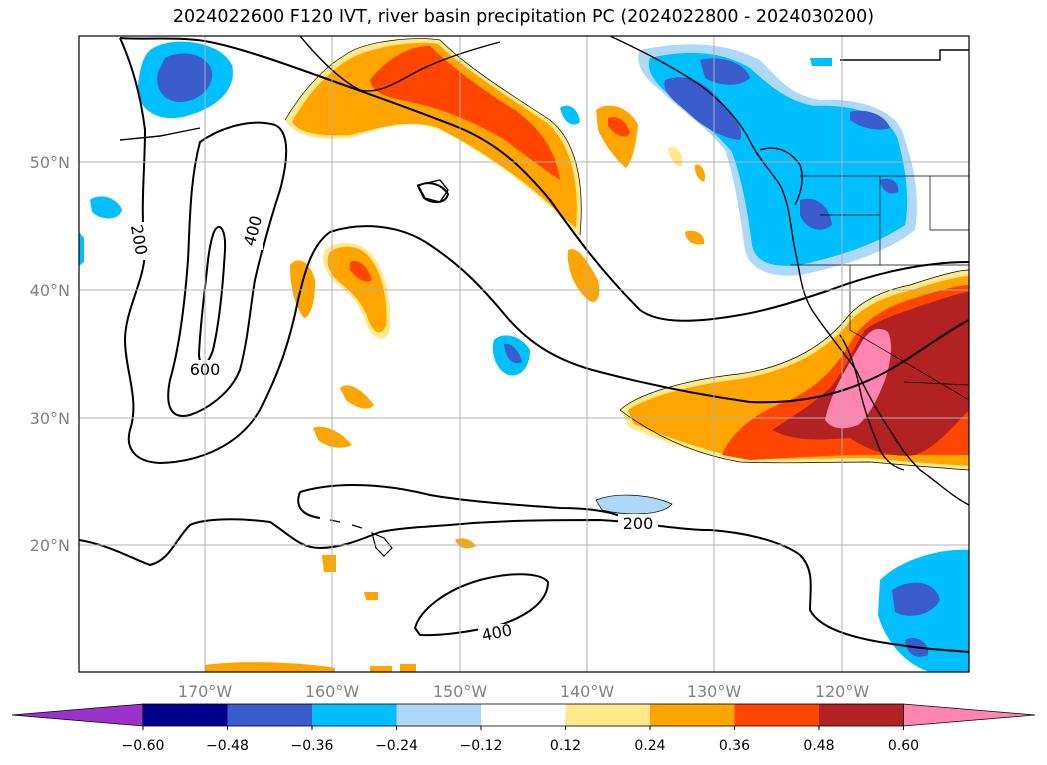 The width and height of the screenshot is (1047, 765). What do you see at coordinates (50, 162) in the screenshot?
I see `lat-label-50: 50°N` at bounding box center [50, 162].